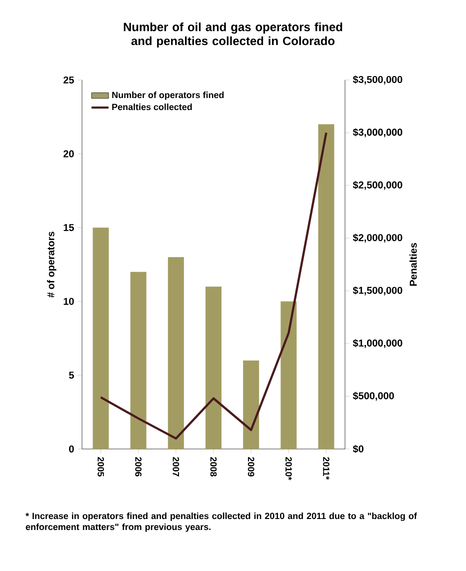 The height and width of the screenshot is (571, 466). Describe the element at coordinates (68, 154) in the screenshot. I see `y-tick-label: 20` at that location.